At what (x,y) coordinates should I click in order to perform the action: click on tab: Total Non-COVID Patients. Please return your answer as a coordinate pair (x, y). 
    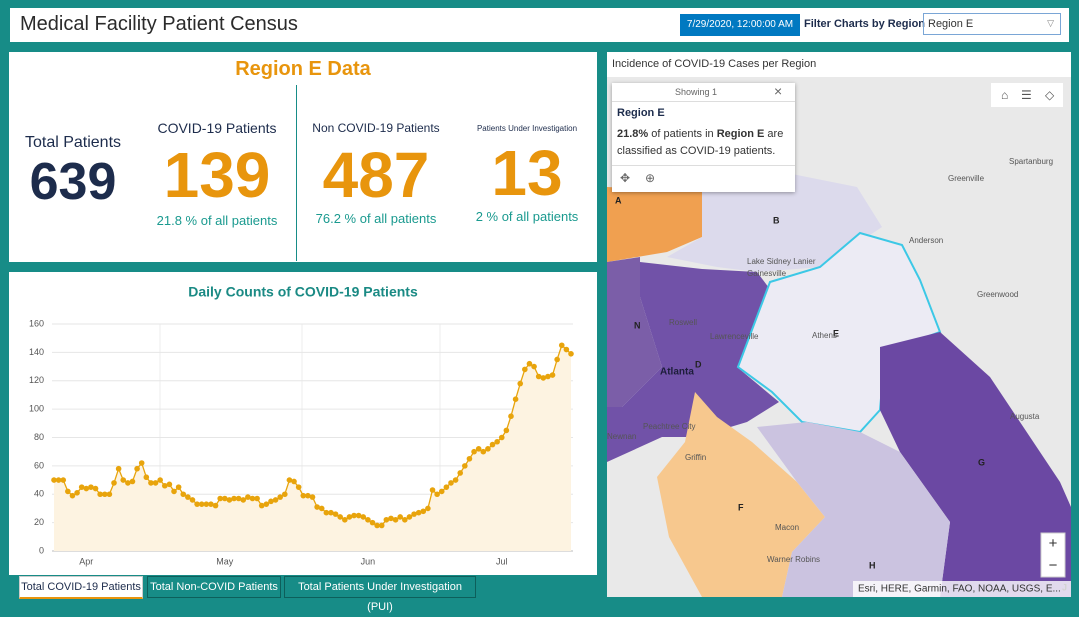
    Looking at the image, I should click on (214, 587).